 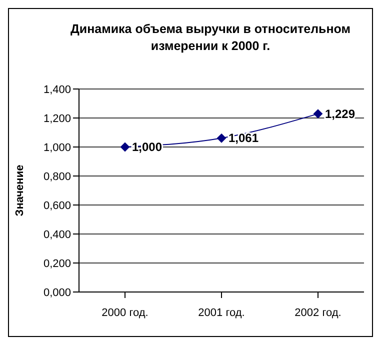 What do you see at coordinates (125, 312) in the screenshot?
I see `x-tick-label: 2000 год.` at bounding box center [125, 312].